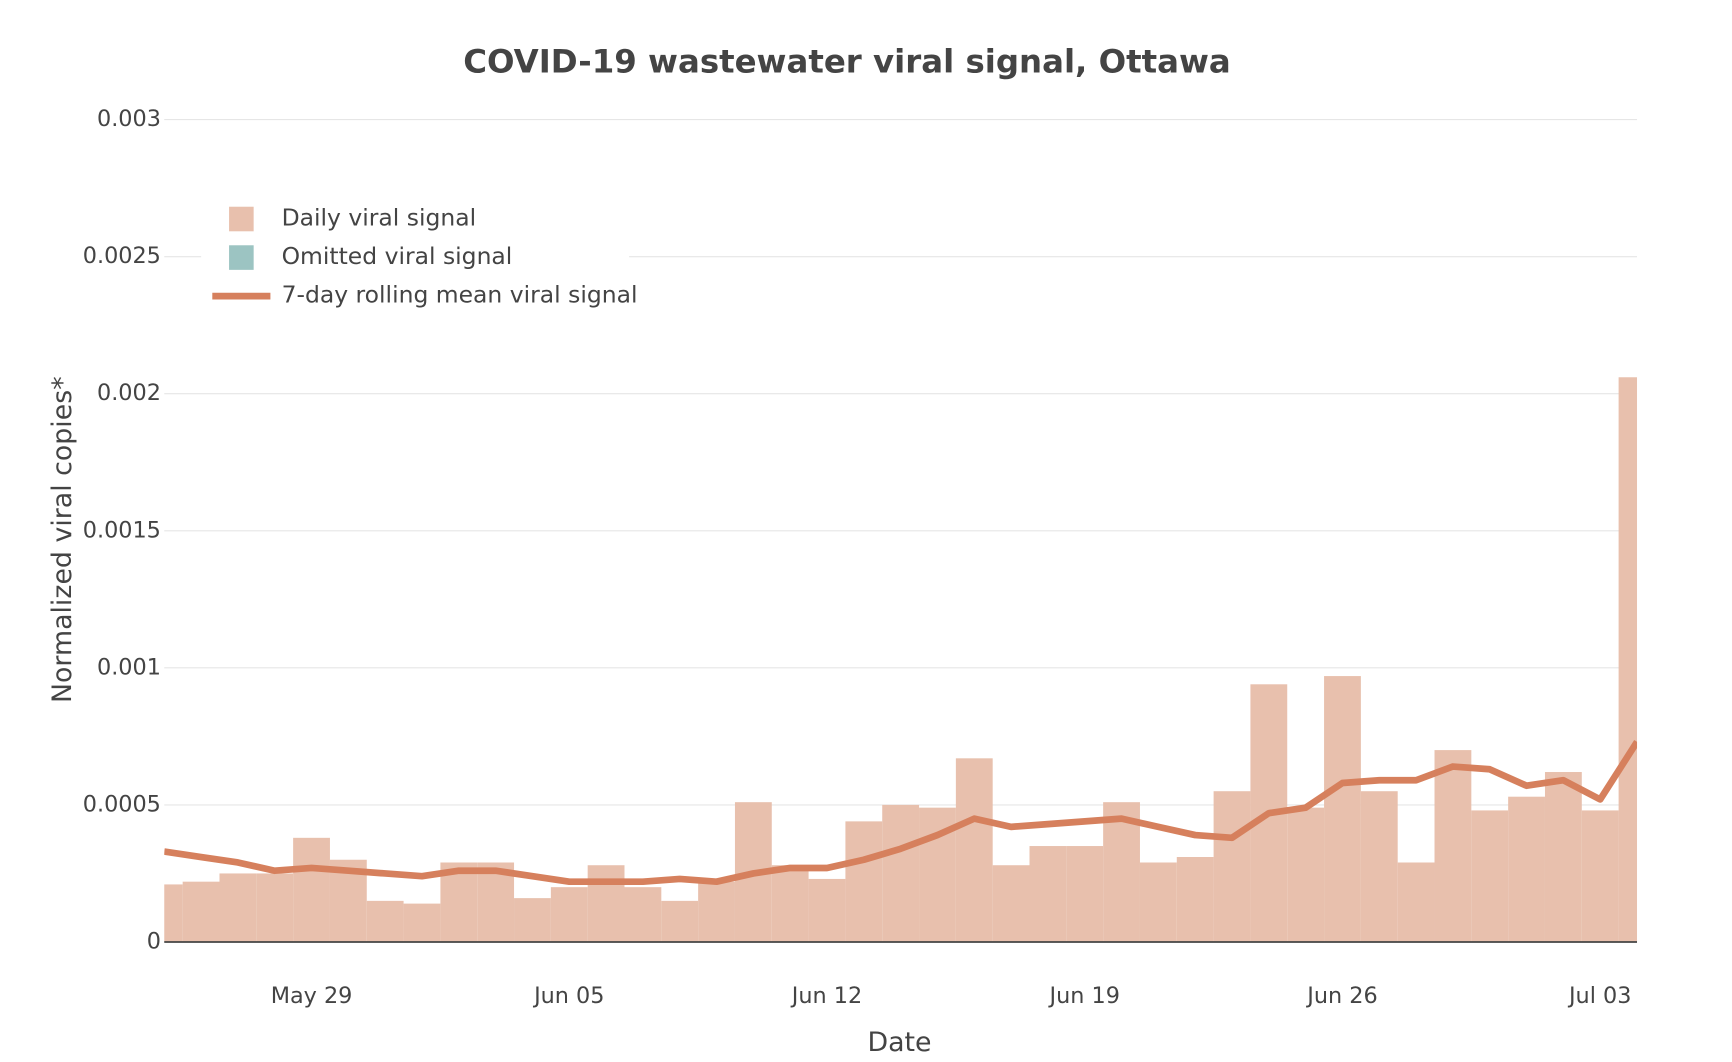 Image resolution: width=1732 pixels, height=1062 pixels. I want to click on x-tick-label: Jun 05, so click(568, 996).